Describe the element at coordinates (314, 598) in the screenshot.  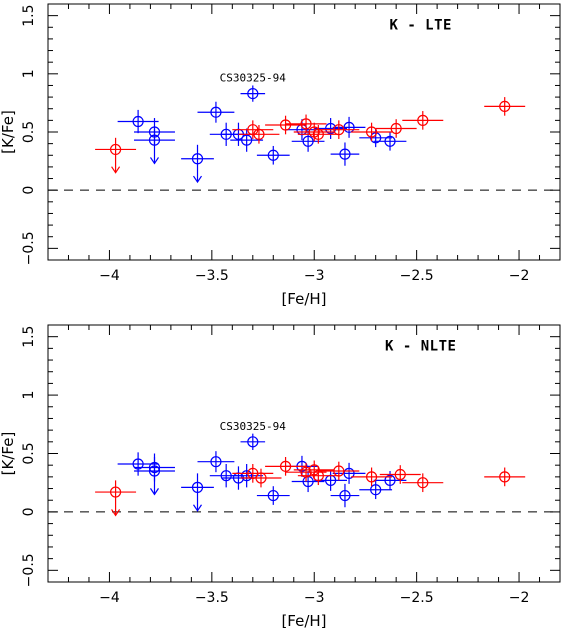
I see `x-tick-label: −3` at that location.